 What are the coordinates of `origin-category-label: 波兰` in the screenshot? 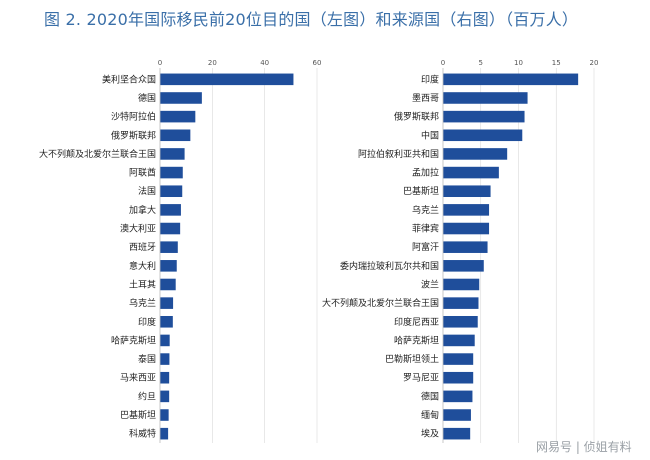 It's located at (430, 284).